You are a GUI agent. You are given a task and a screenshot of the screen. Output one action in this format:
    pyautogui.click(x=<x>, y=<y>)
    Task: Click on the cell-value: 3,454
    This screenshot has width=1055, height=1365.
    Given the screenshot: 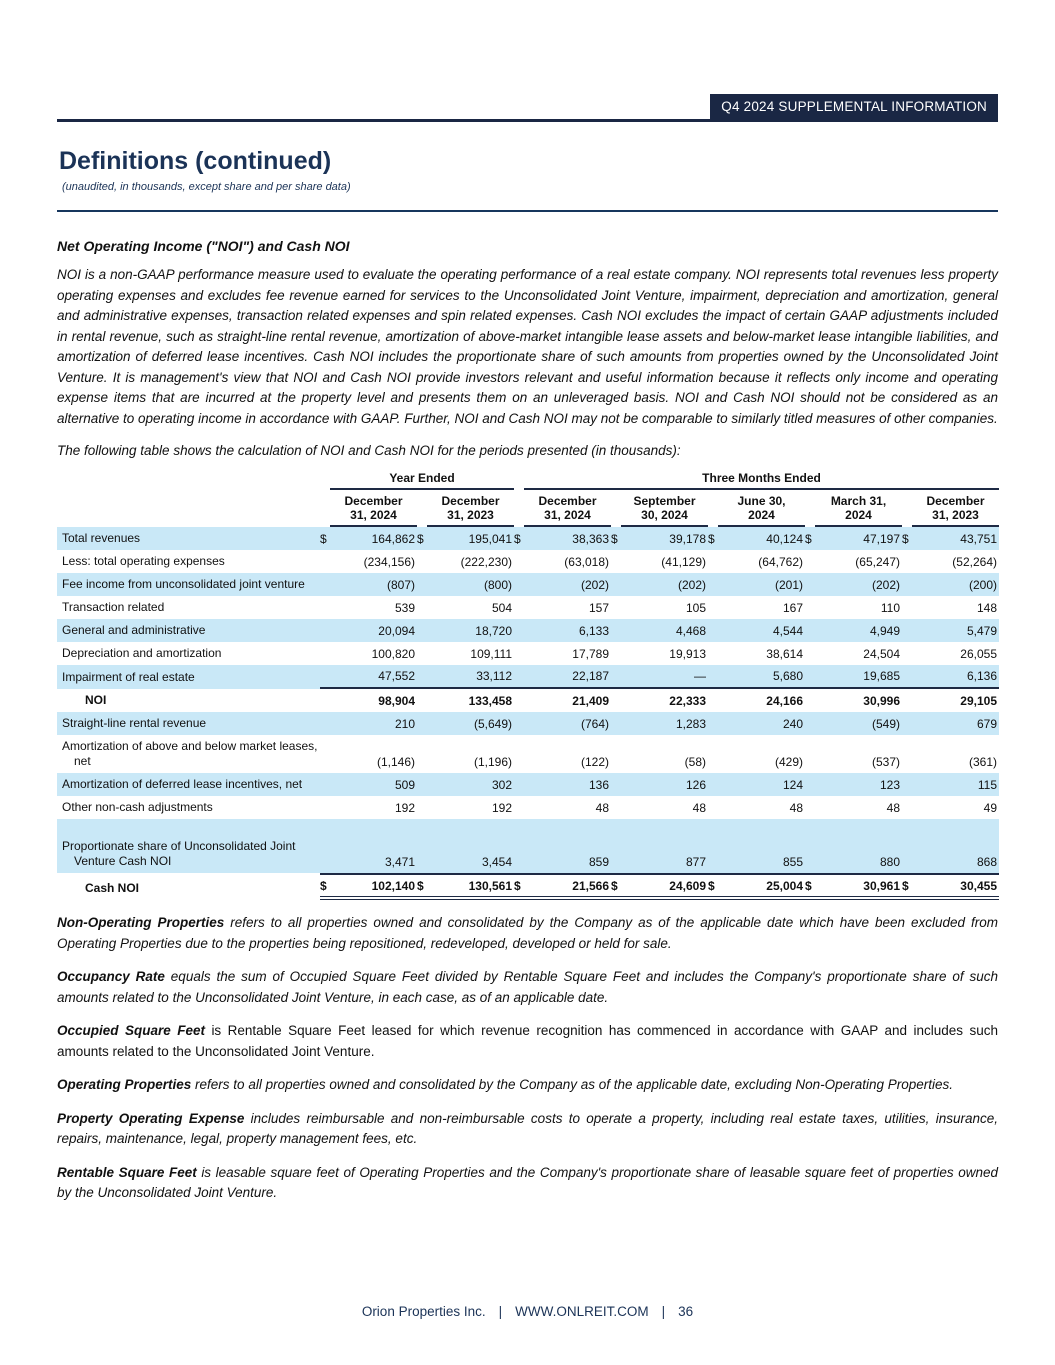 What is the action you would take?
    pyautogui.click(x=496, y=862)
    